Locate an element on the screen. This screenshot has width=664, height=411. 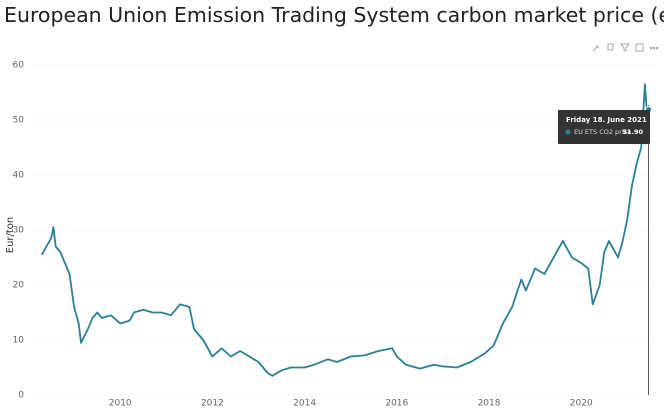
y-tick-label: 10 is located at coordinates (19, 341).